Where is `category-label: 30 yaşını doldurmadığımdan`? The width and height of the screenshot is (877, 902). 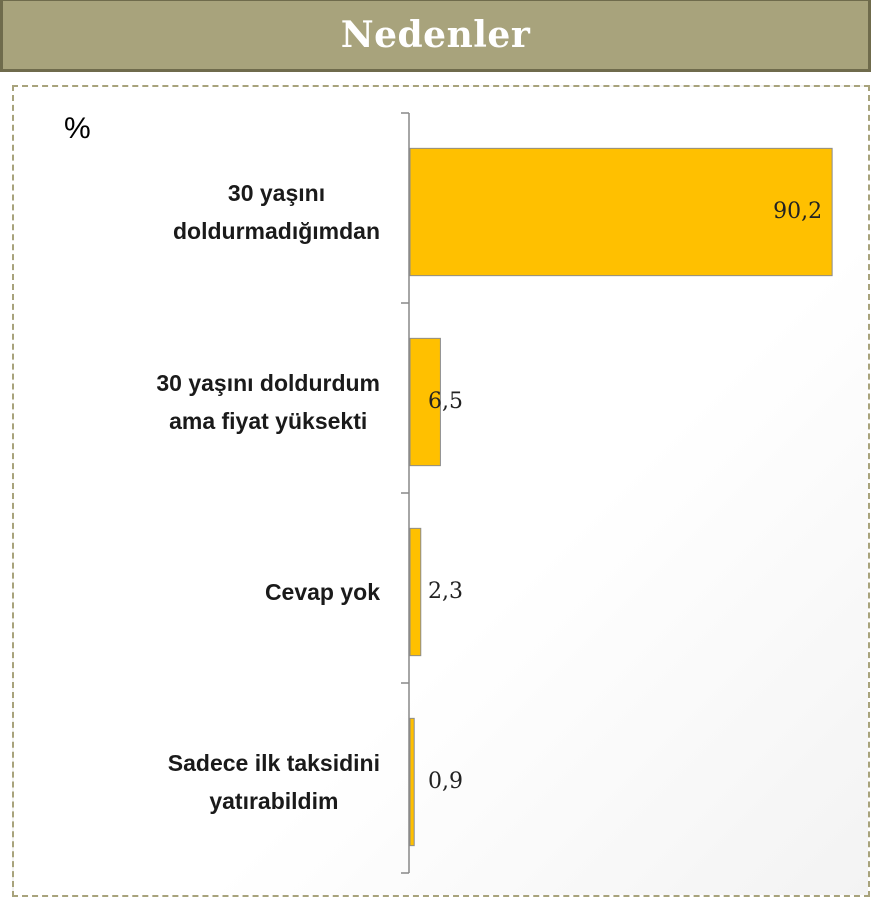
category-label: 30 yaşını doldurmadığımdan is located at coordinates (276, 212).